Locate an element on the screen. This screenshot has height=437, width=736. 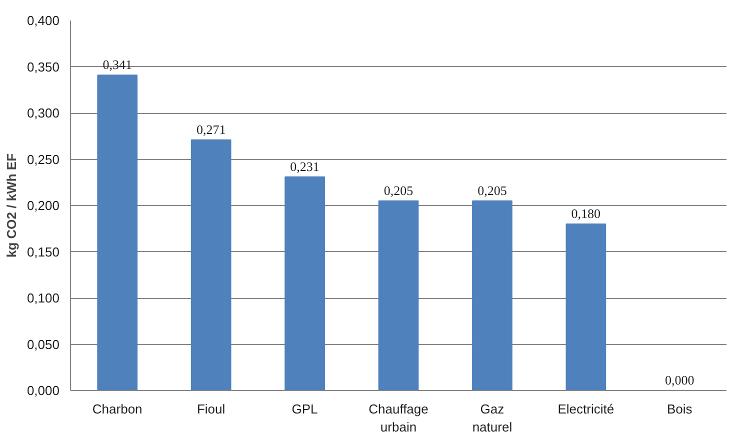
data-label: 0,231 is located at coordinates (305, 166).